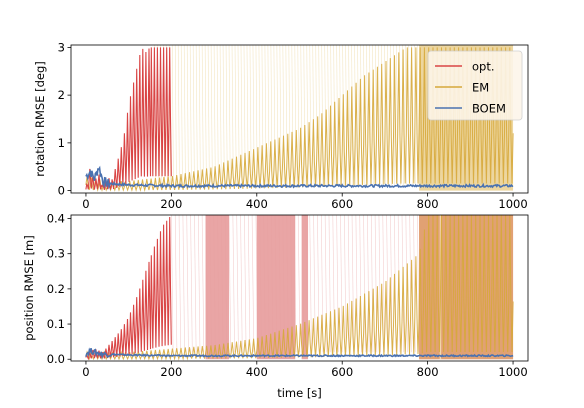  What do you see at coordinates (85, 372) in the screenshot?
I see `x-tick-label: 0` at bounding box center [85, 372].